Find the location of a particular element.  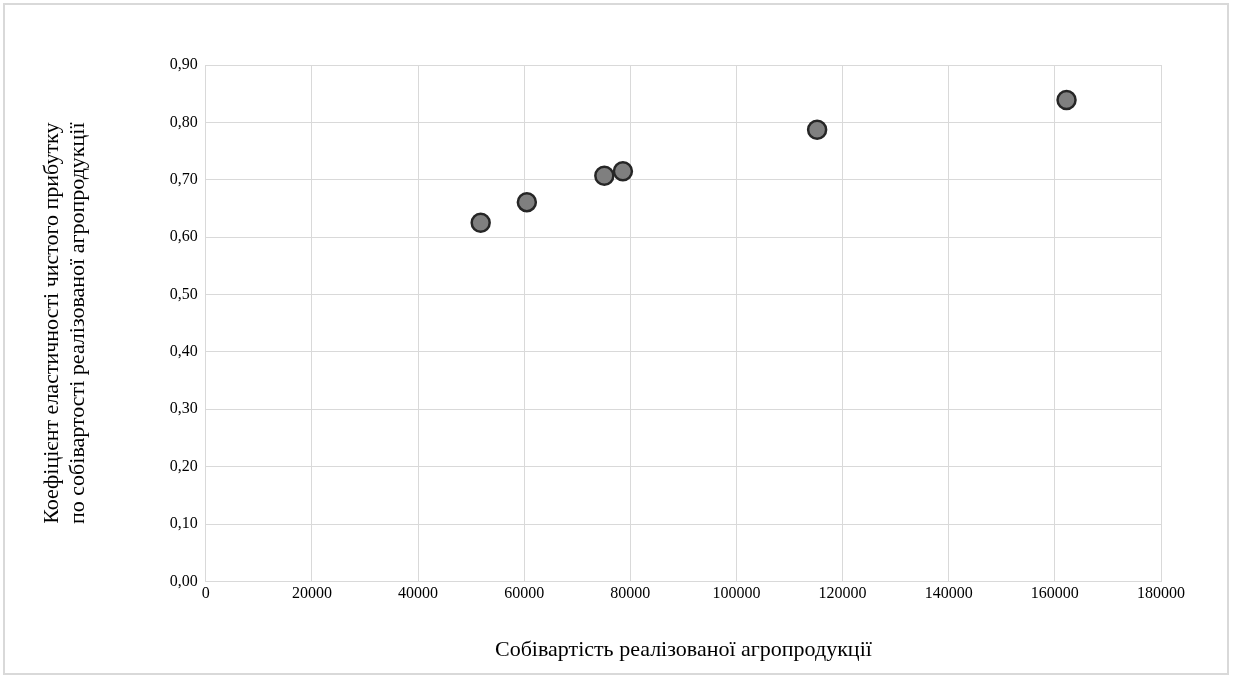

y-tick-label: 0,50 is located at coordinates (183, 293).